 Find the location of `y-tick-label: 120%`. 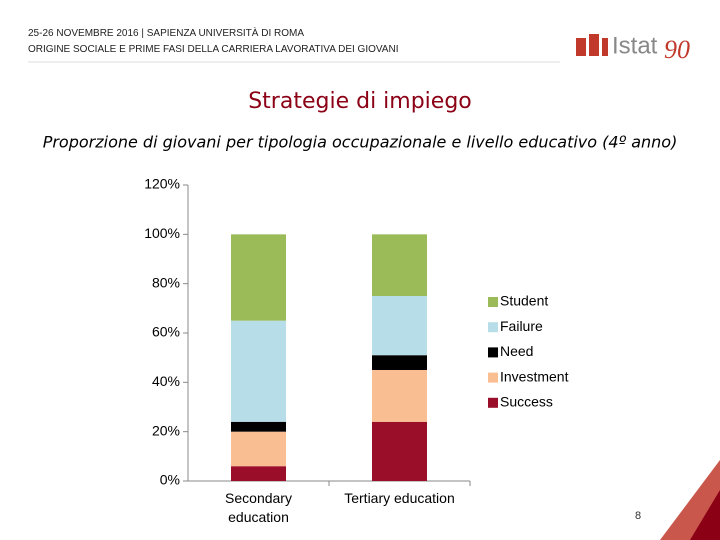

y-tick-label: 120% is located at coordinates (162, 184).